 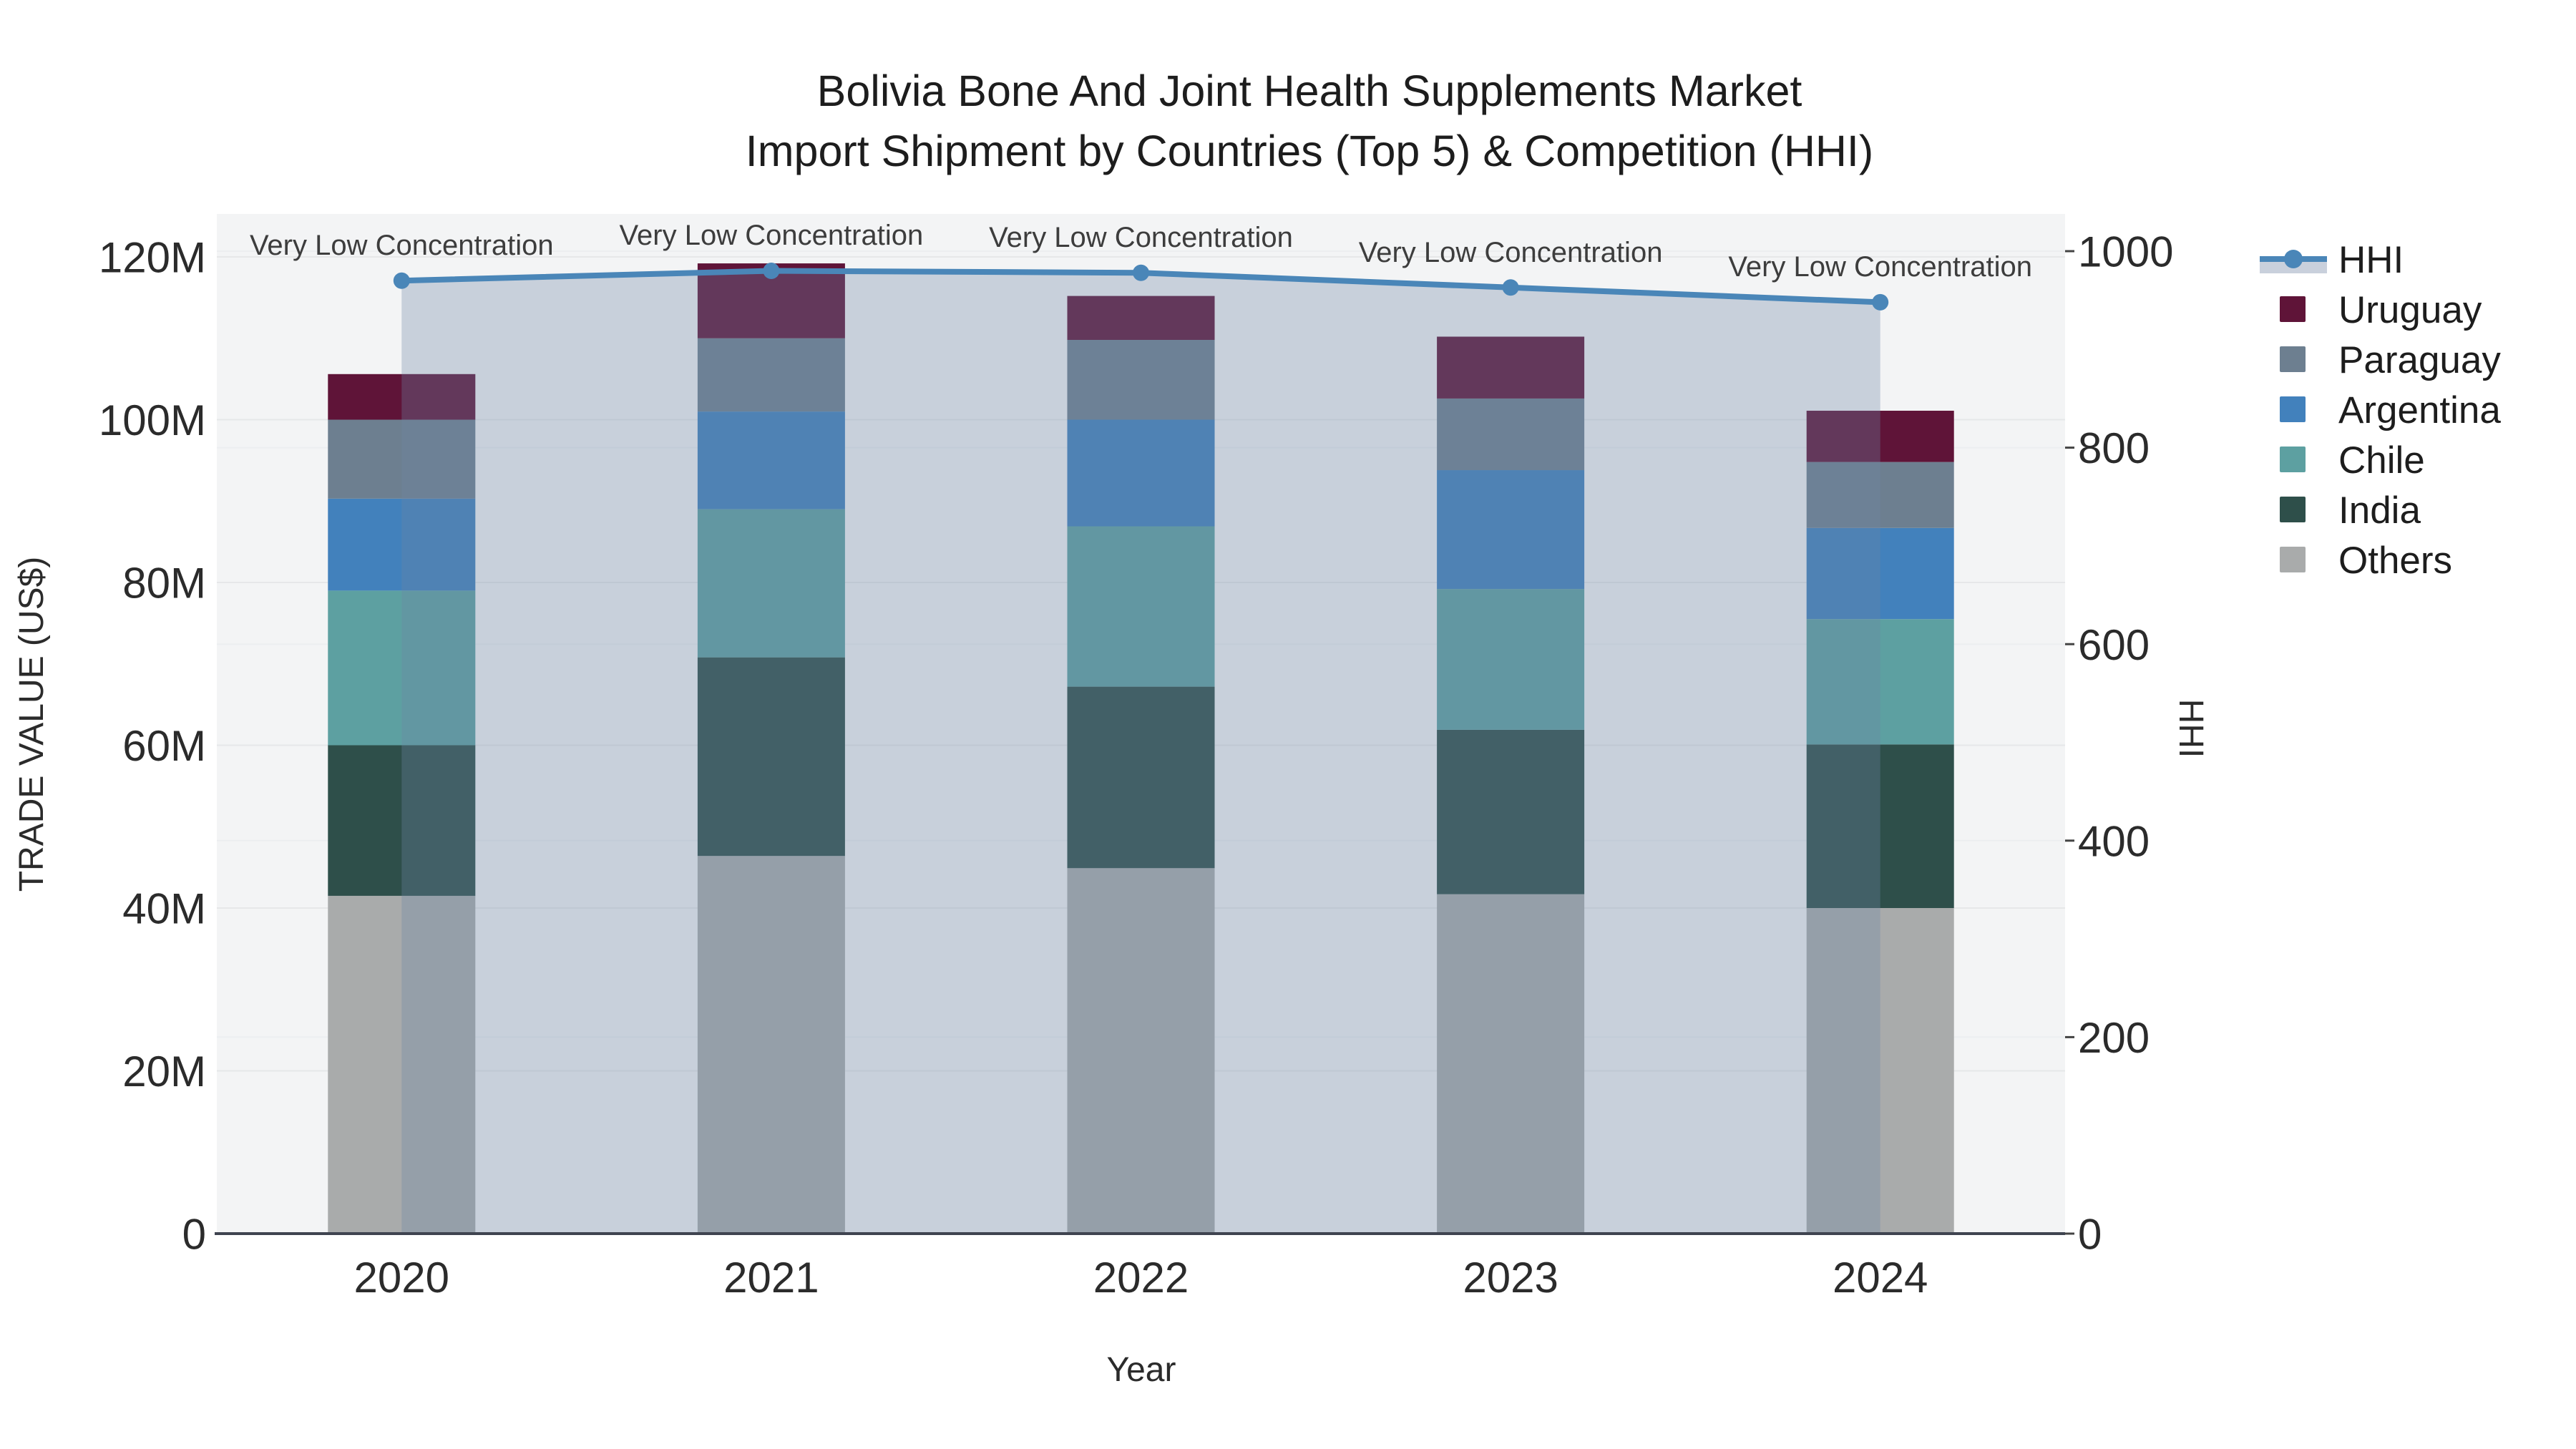 What do you see at coordinates (2293, 559) in the screenshot?
I see `legend-swatch-others` at bounding box center [2293, 559].